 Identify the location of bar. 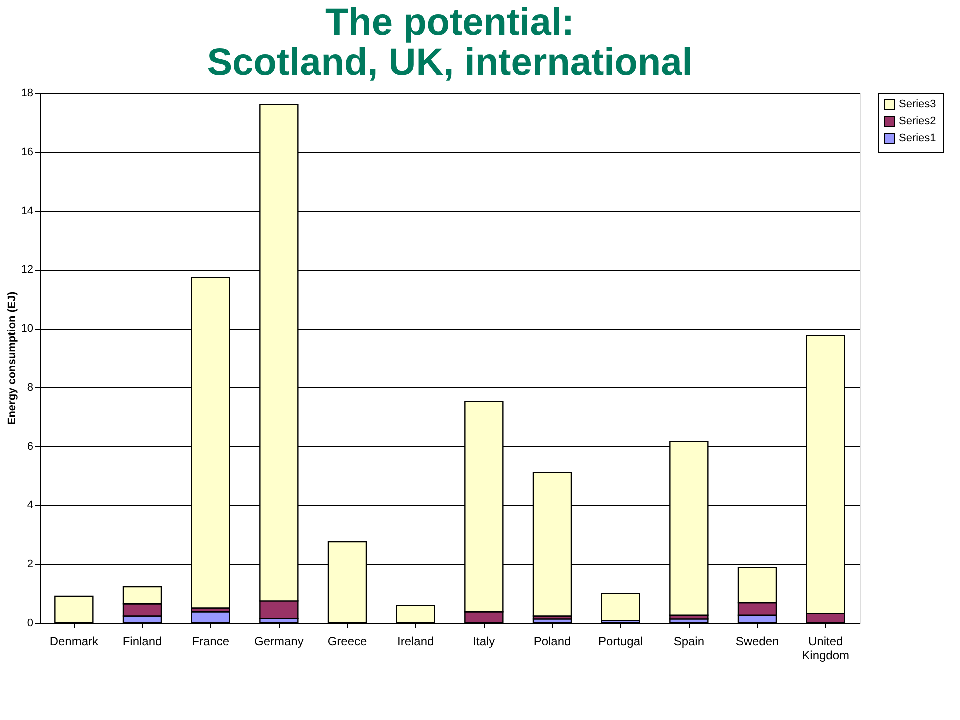
(620, 607).